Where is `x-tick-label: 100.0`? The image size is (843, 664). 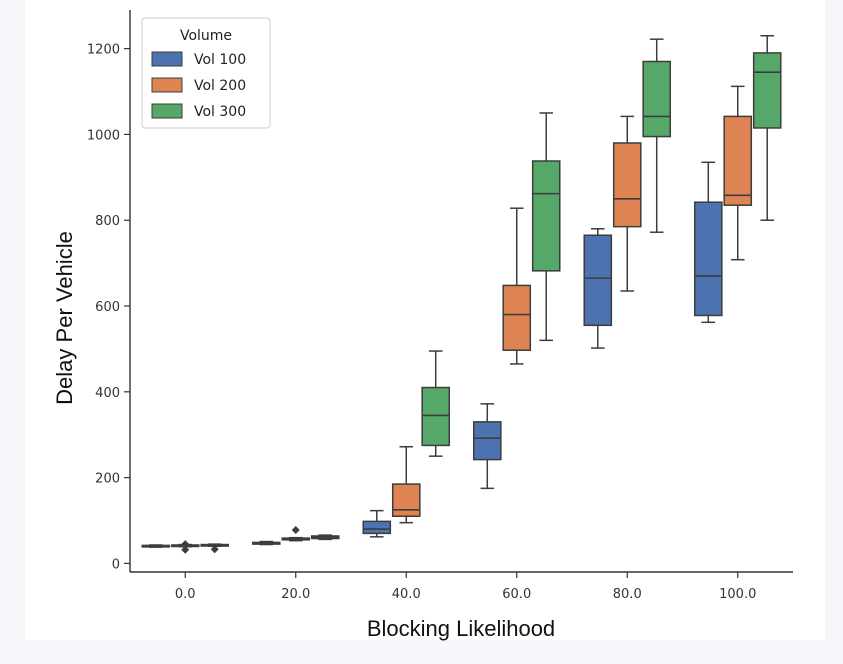
x-tick-label: 100.0 is located at coordinates (737, 594).